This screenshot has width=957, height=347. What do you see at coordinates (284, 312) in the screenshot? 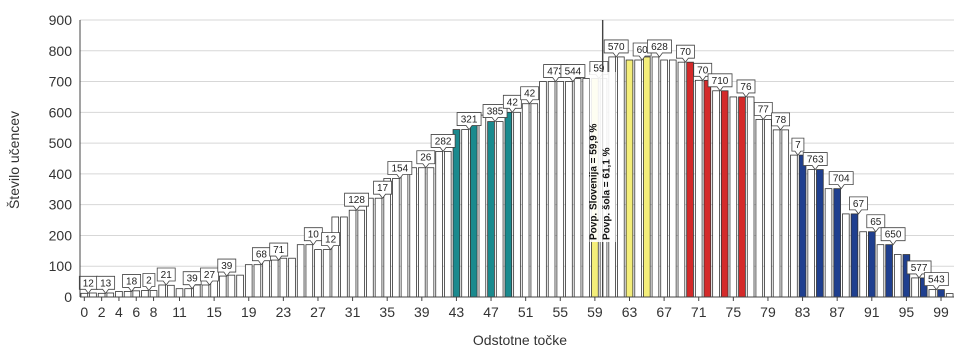
I see `x-tick-label: 23` at bounding box center [284, 312].